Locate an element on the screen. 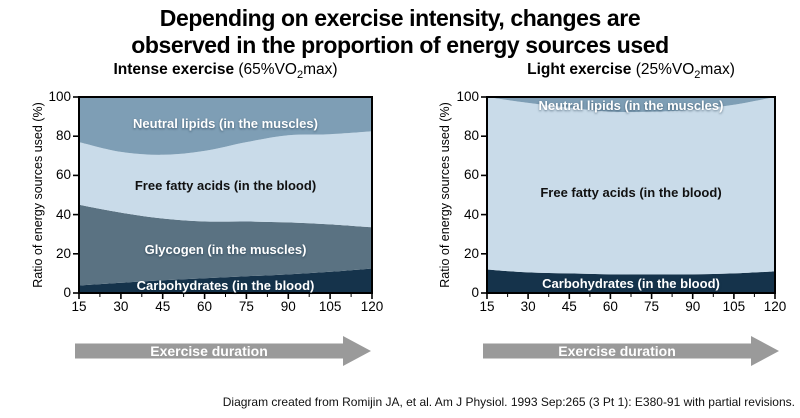  y-axis-label-intense: Ratio of energy sources used (%) is located at coordinates (38, 195).